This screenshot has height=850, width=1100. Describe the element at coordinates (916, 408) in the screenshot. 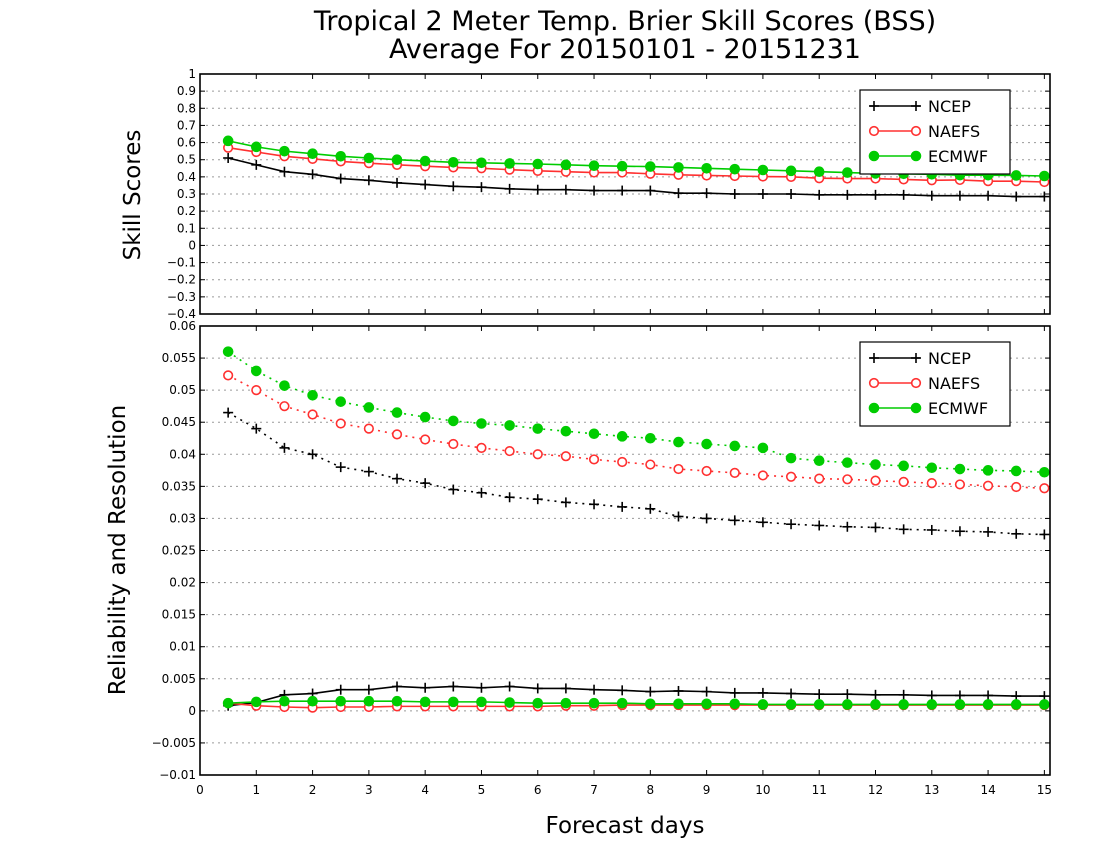

I see `legend-marker` at that location.